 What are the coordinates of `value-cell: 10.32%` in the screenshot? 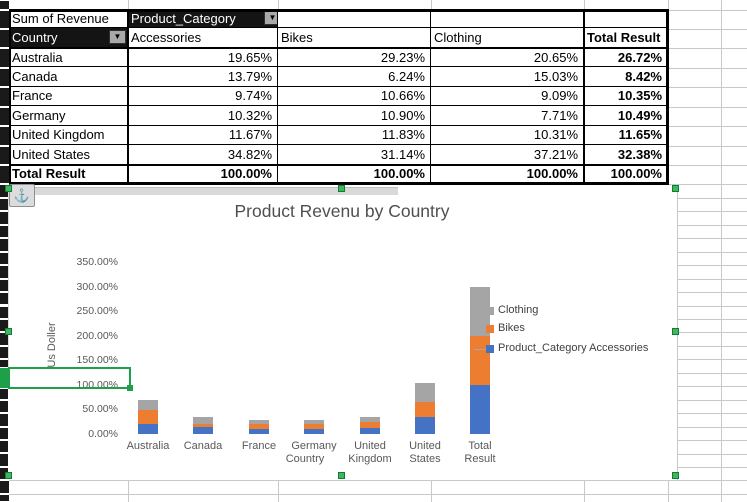 It's located at (203, 116).